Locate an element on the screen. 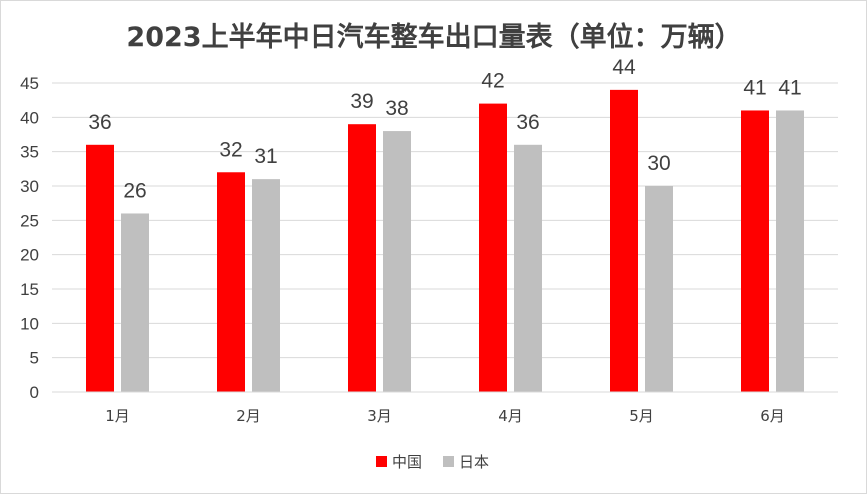 The width and height of the screenshot is (867, 494). y-tick-label: 45 is located at coordinates (29, 83).